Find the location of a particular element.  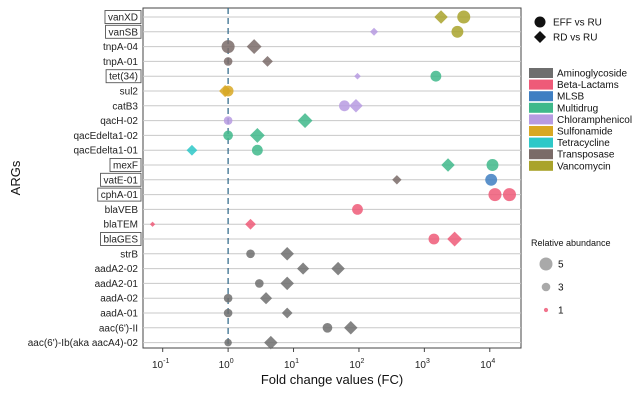

y-tick-label: blaVEB is located at coordinates (122, 210).